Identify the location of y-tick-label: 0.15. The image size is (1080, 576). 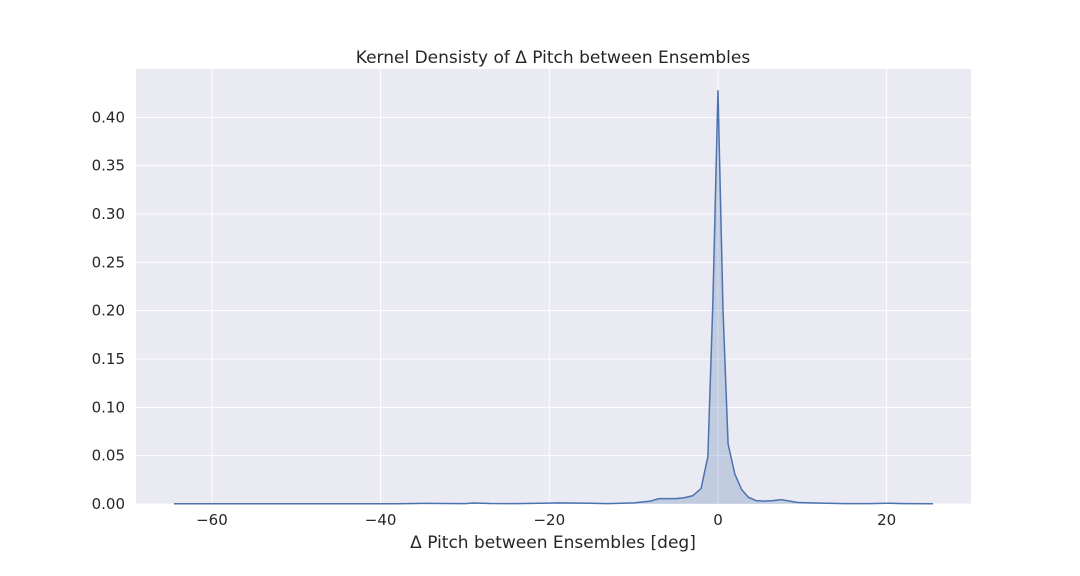
(108, 359).